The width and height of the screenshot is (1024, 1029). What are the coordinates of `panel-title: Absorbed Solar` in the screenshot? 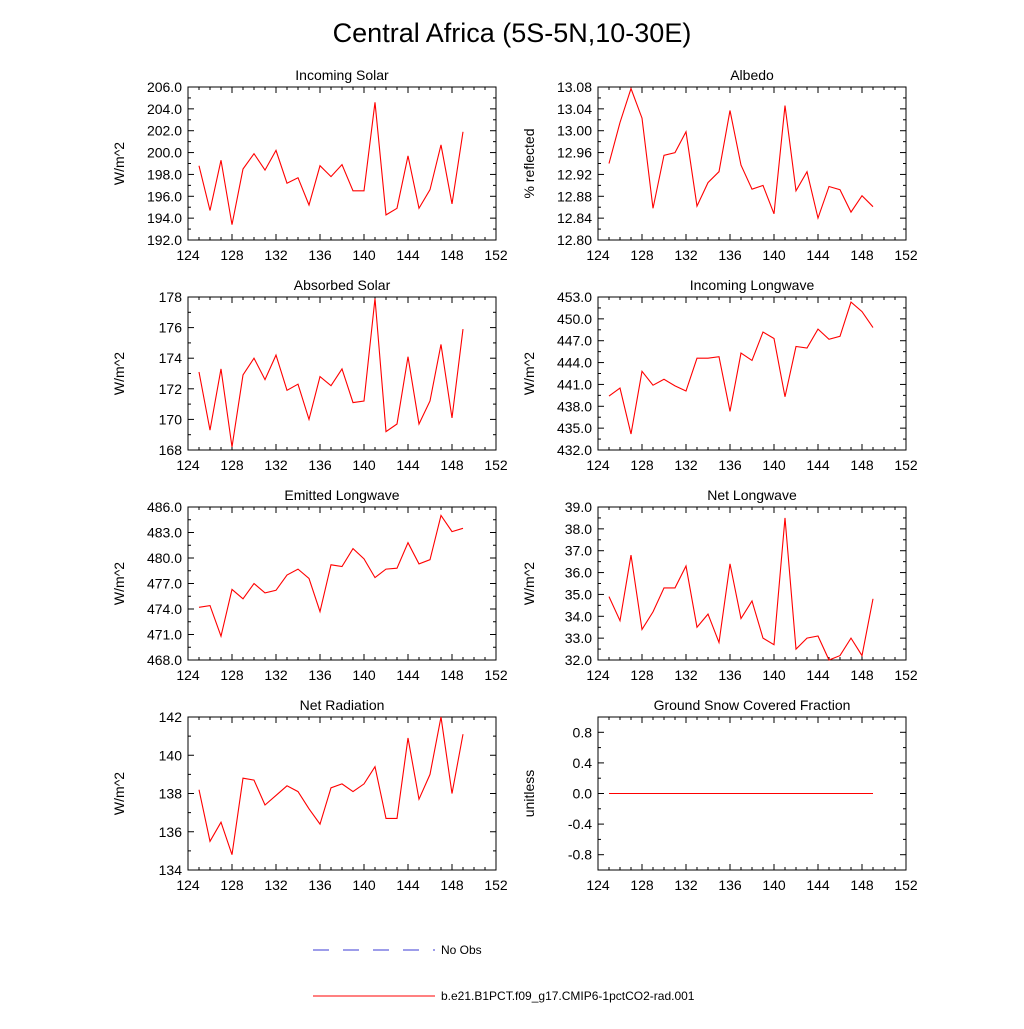 It's located at (342, 285).